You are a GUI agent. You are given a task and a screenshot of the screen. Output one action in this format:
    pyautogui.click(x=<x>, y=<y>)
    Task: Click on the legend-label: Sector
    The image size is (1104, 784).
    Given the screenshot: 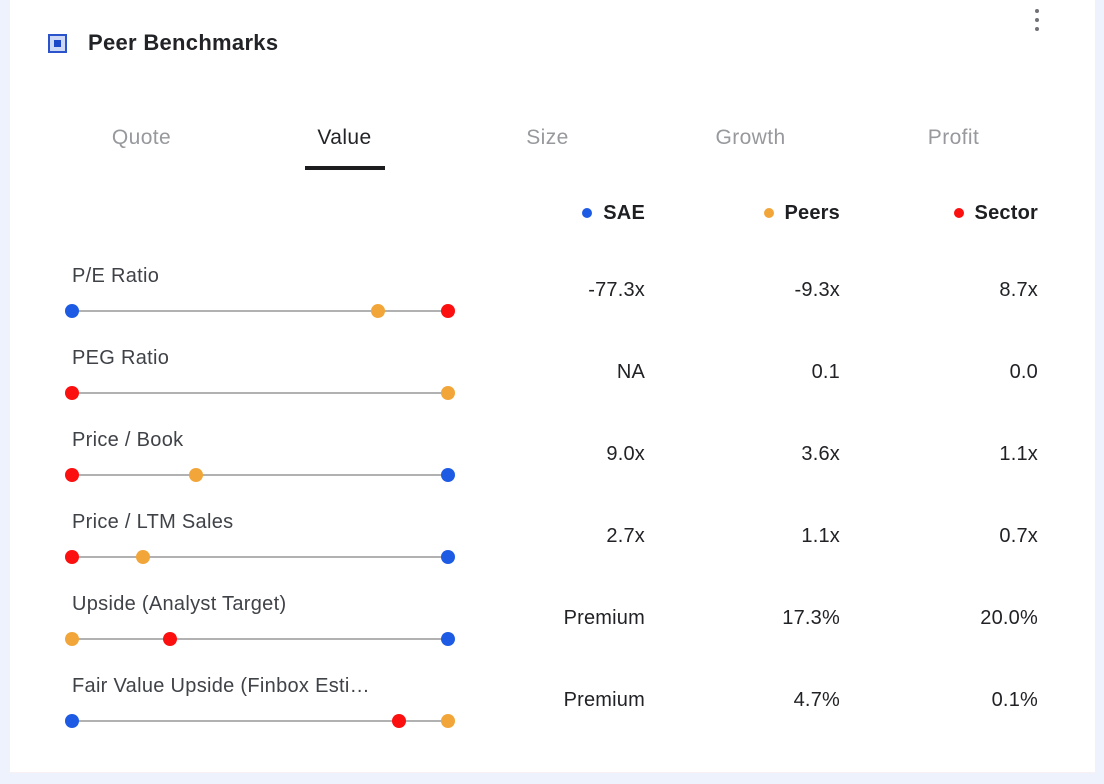 What is the action you would take?
    pyautogui.click(x=1006, y=212)
    